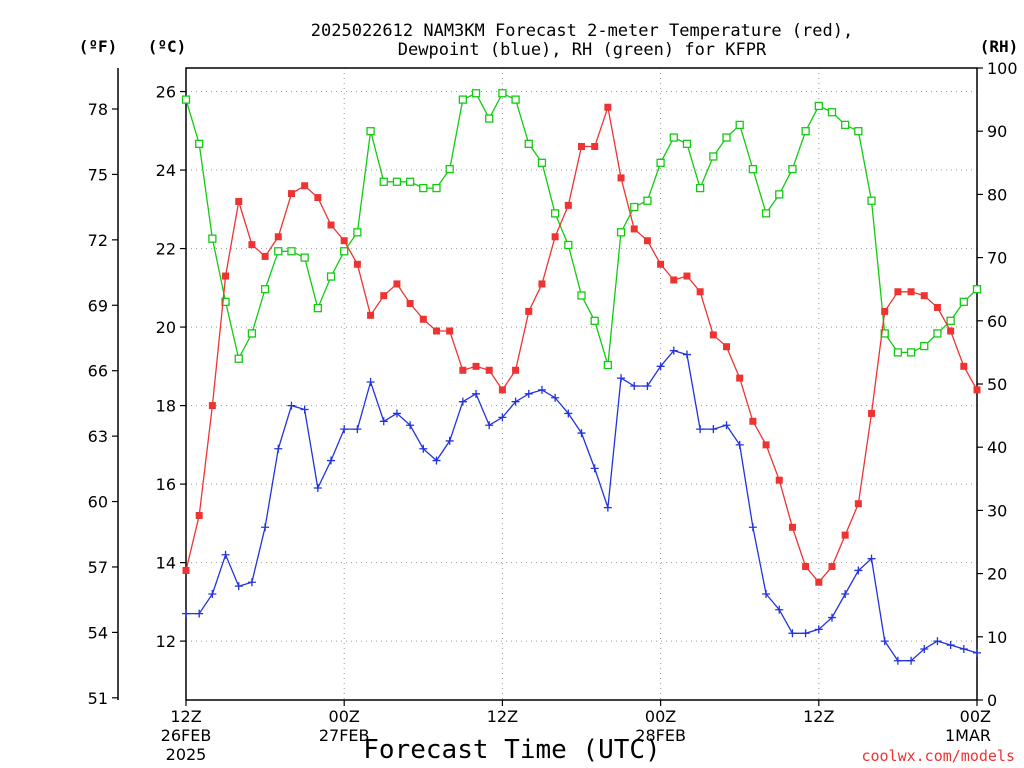 This screenshot has height=768, width=1024. What do you see at coordinates (997, 194) in the screenshot?
I see `rh-tick-label: 80` at bounding box center [997, 194].